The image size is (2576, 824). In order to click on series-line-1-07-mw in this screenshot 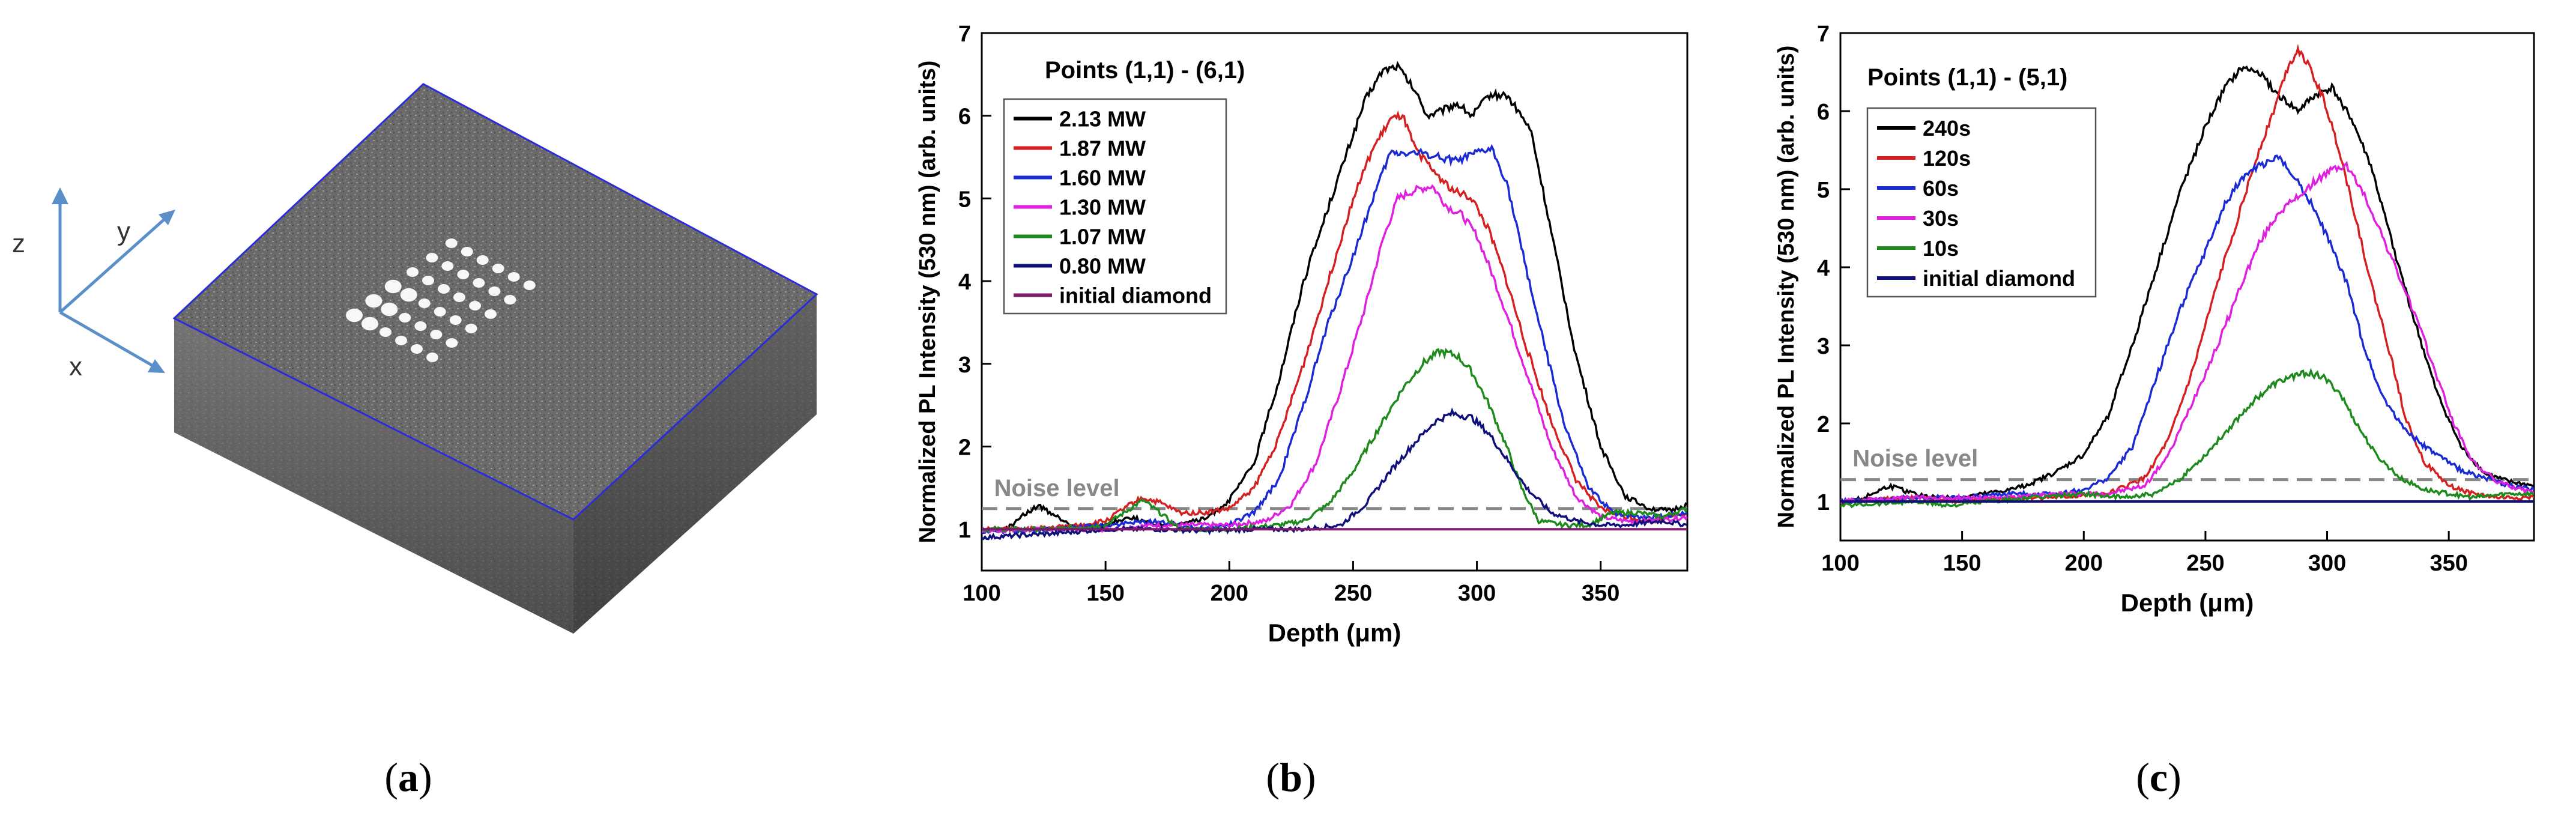, I will do `click(1335, 440)`.